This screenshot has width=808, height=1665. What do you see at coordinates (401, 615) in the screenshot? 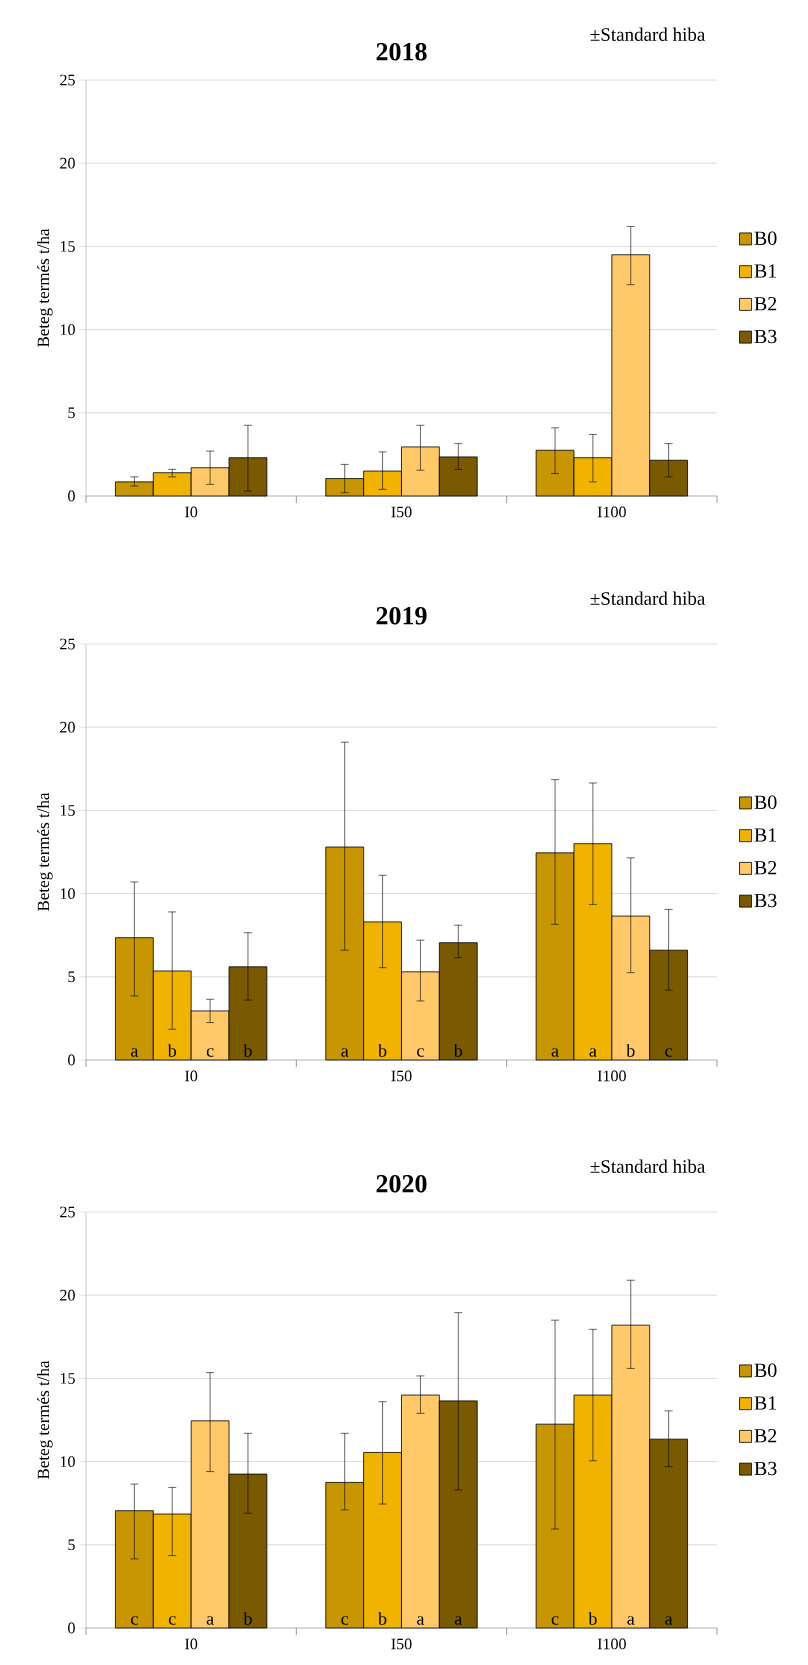
I see `chart-title: 2019` at bounding box center [401, 615].